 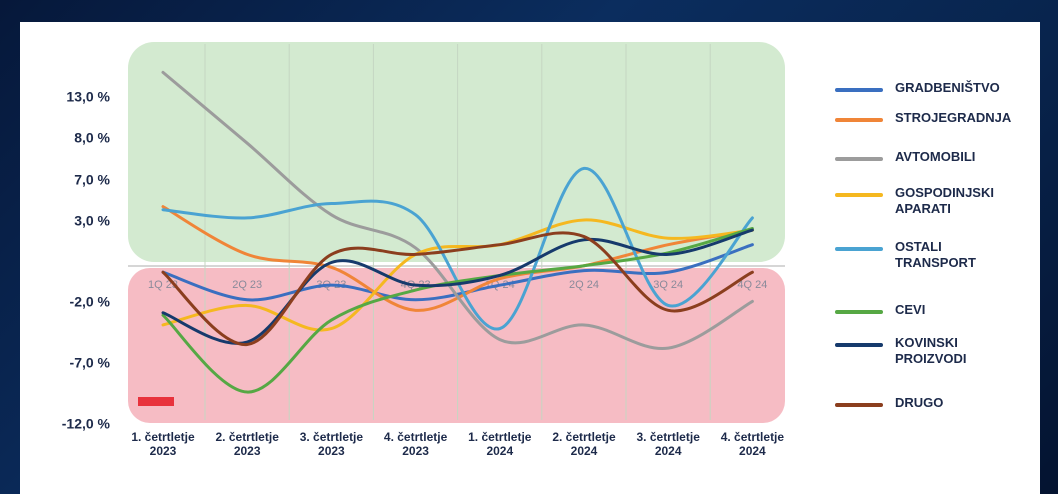 What do you see at coordinates (92, 138) in the screenshot?
I see `y-tick-label: 8,0 %` at bounding box center [92, 138].